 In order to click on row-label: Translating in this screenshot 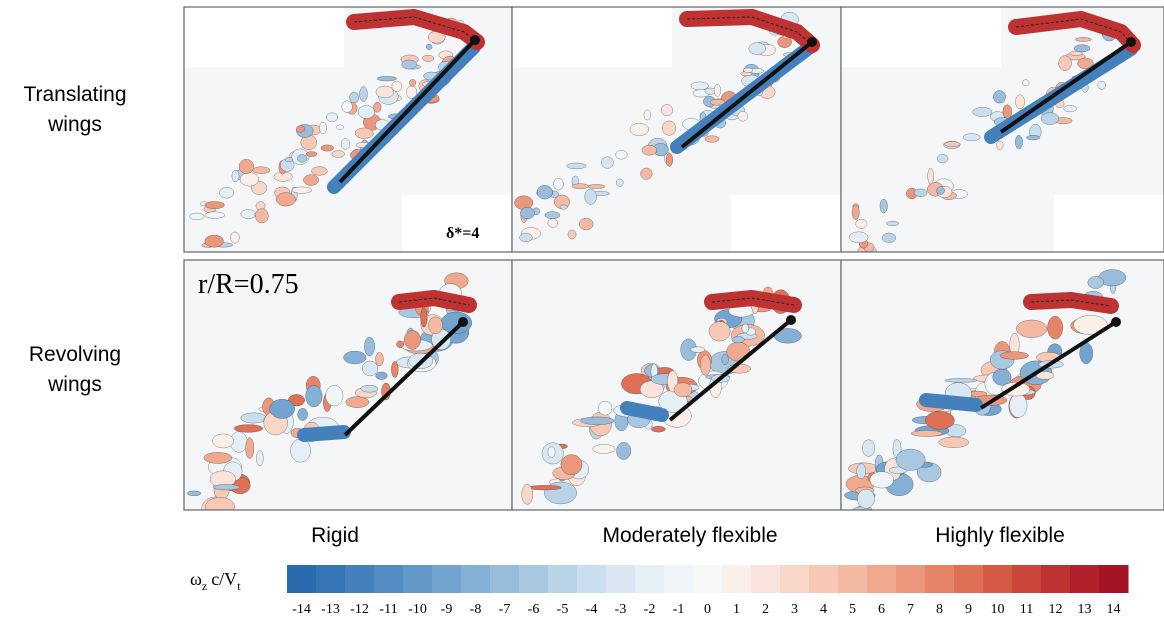, I will do `click(74, 94)`.